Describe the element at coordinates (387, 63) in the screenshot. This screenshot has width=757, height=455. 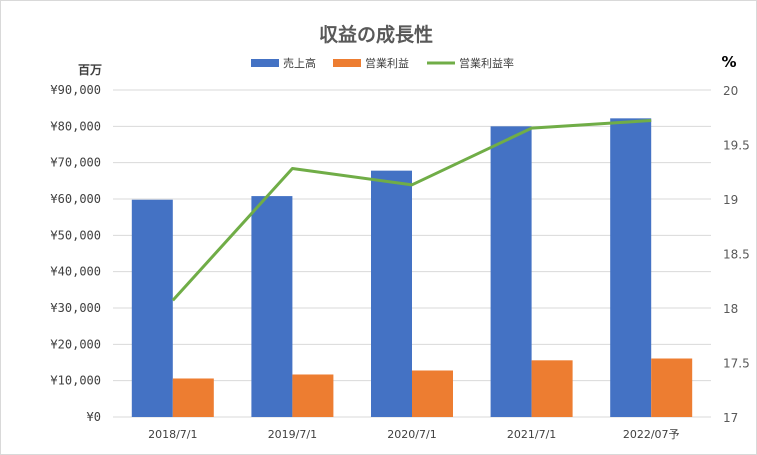
I see `legend-label: 営業利益` at that location.